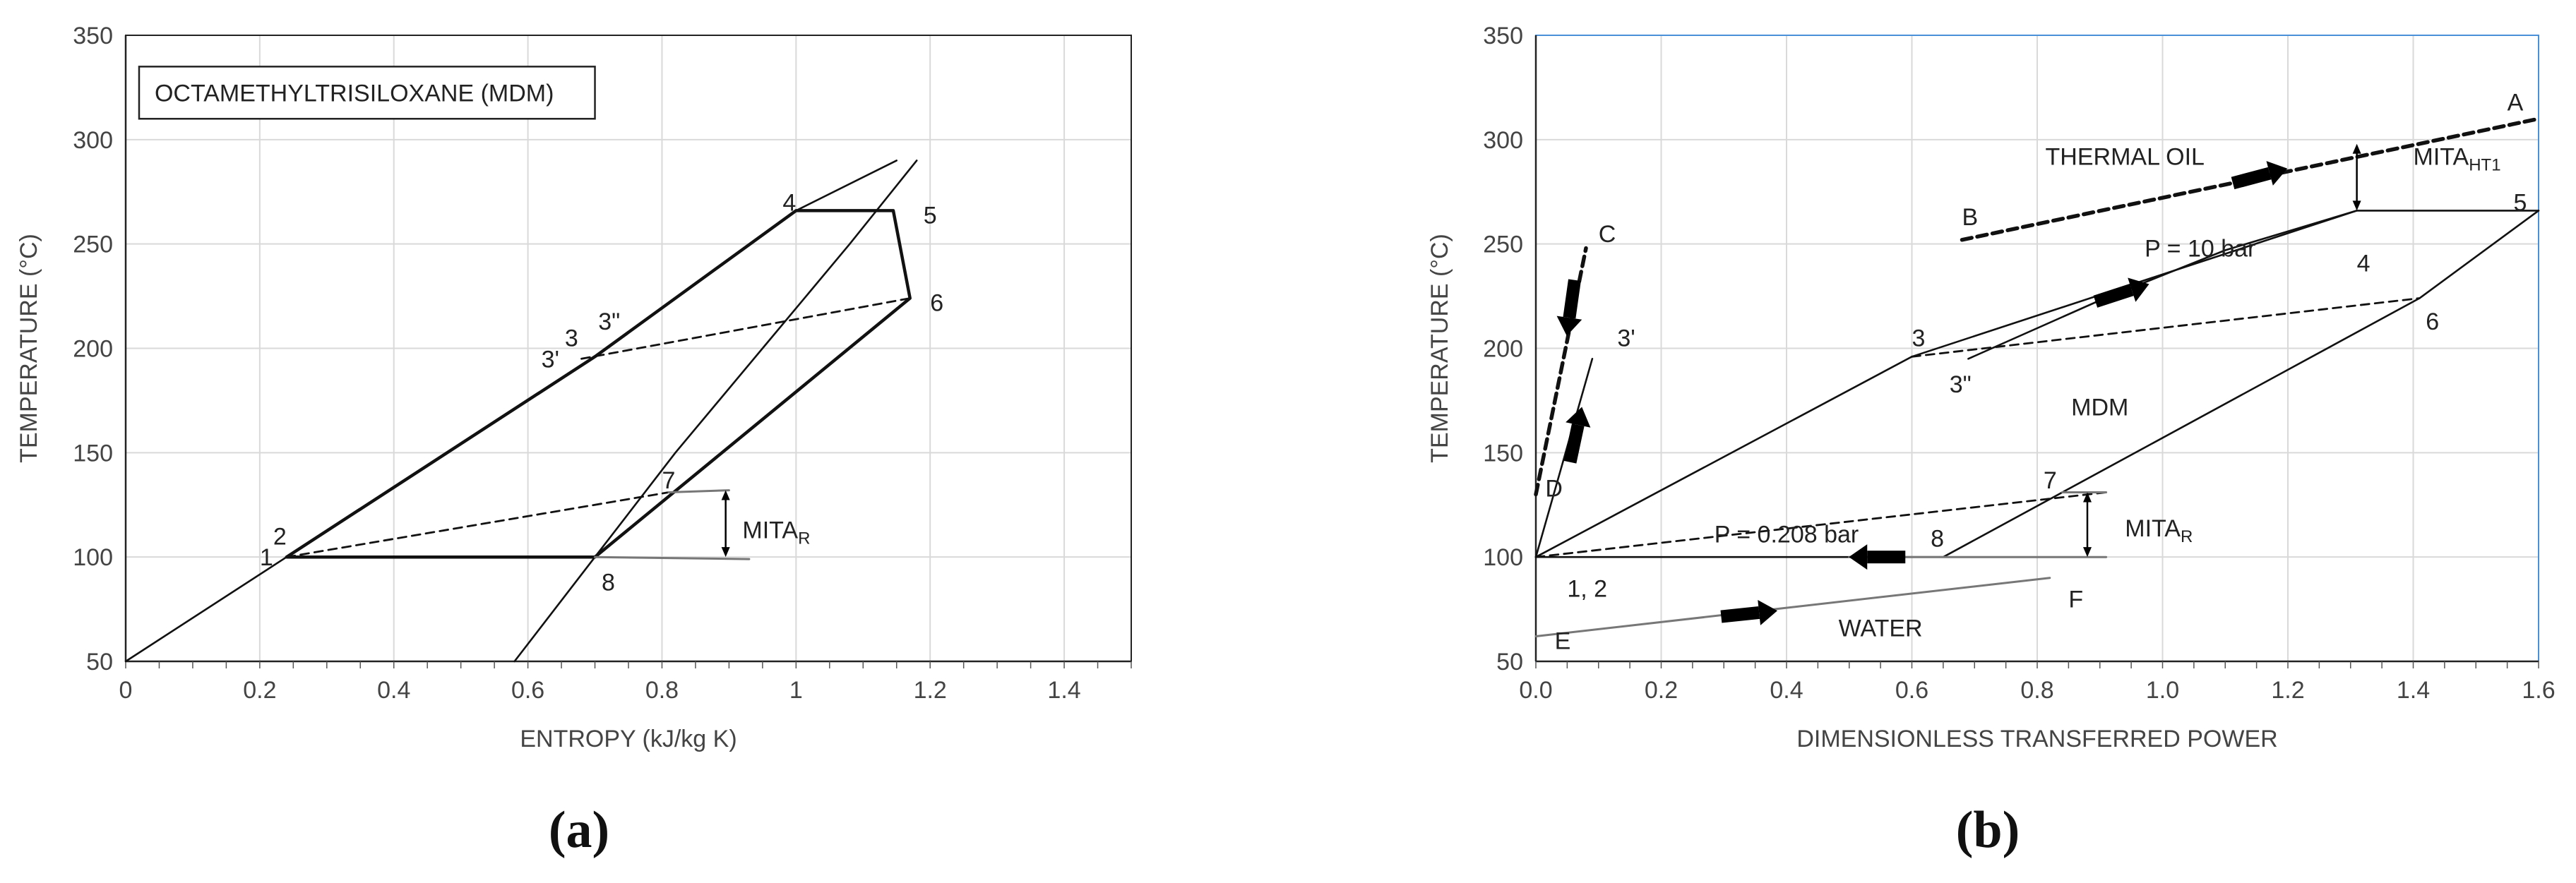  What do you see at coordinates (2036, 739) in the screenshot?
I see `x-axis-label: DIMENSIONLESS TRANSFERRED POWER` at bounding box center [2036, 739].